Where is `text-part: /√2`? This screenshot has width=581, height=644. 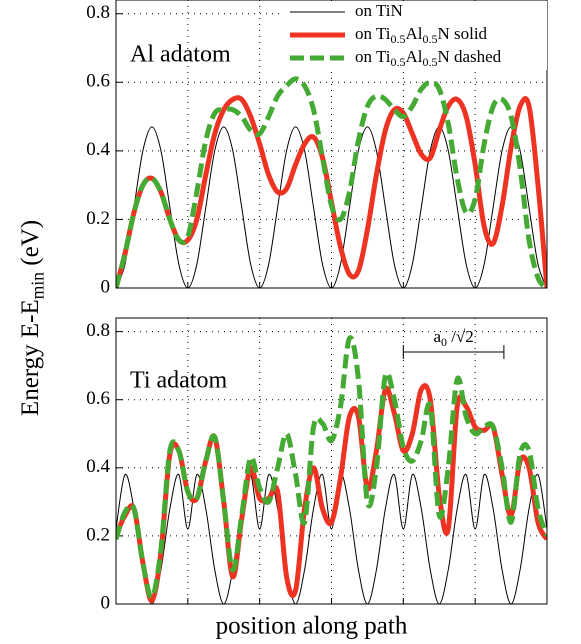
text-part: /√2 is located at coordinates (460, 336).